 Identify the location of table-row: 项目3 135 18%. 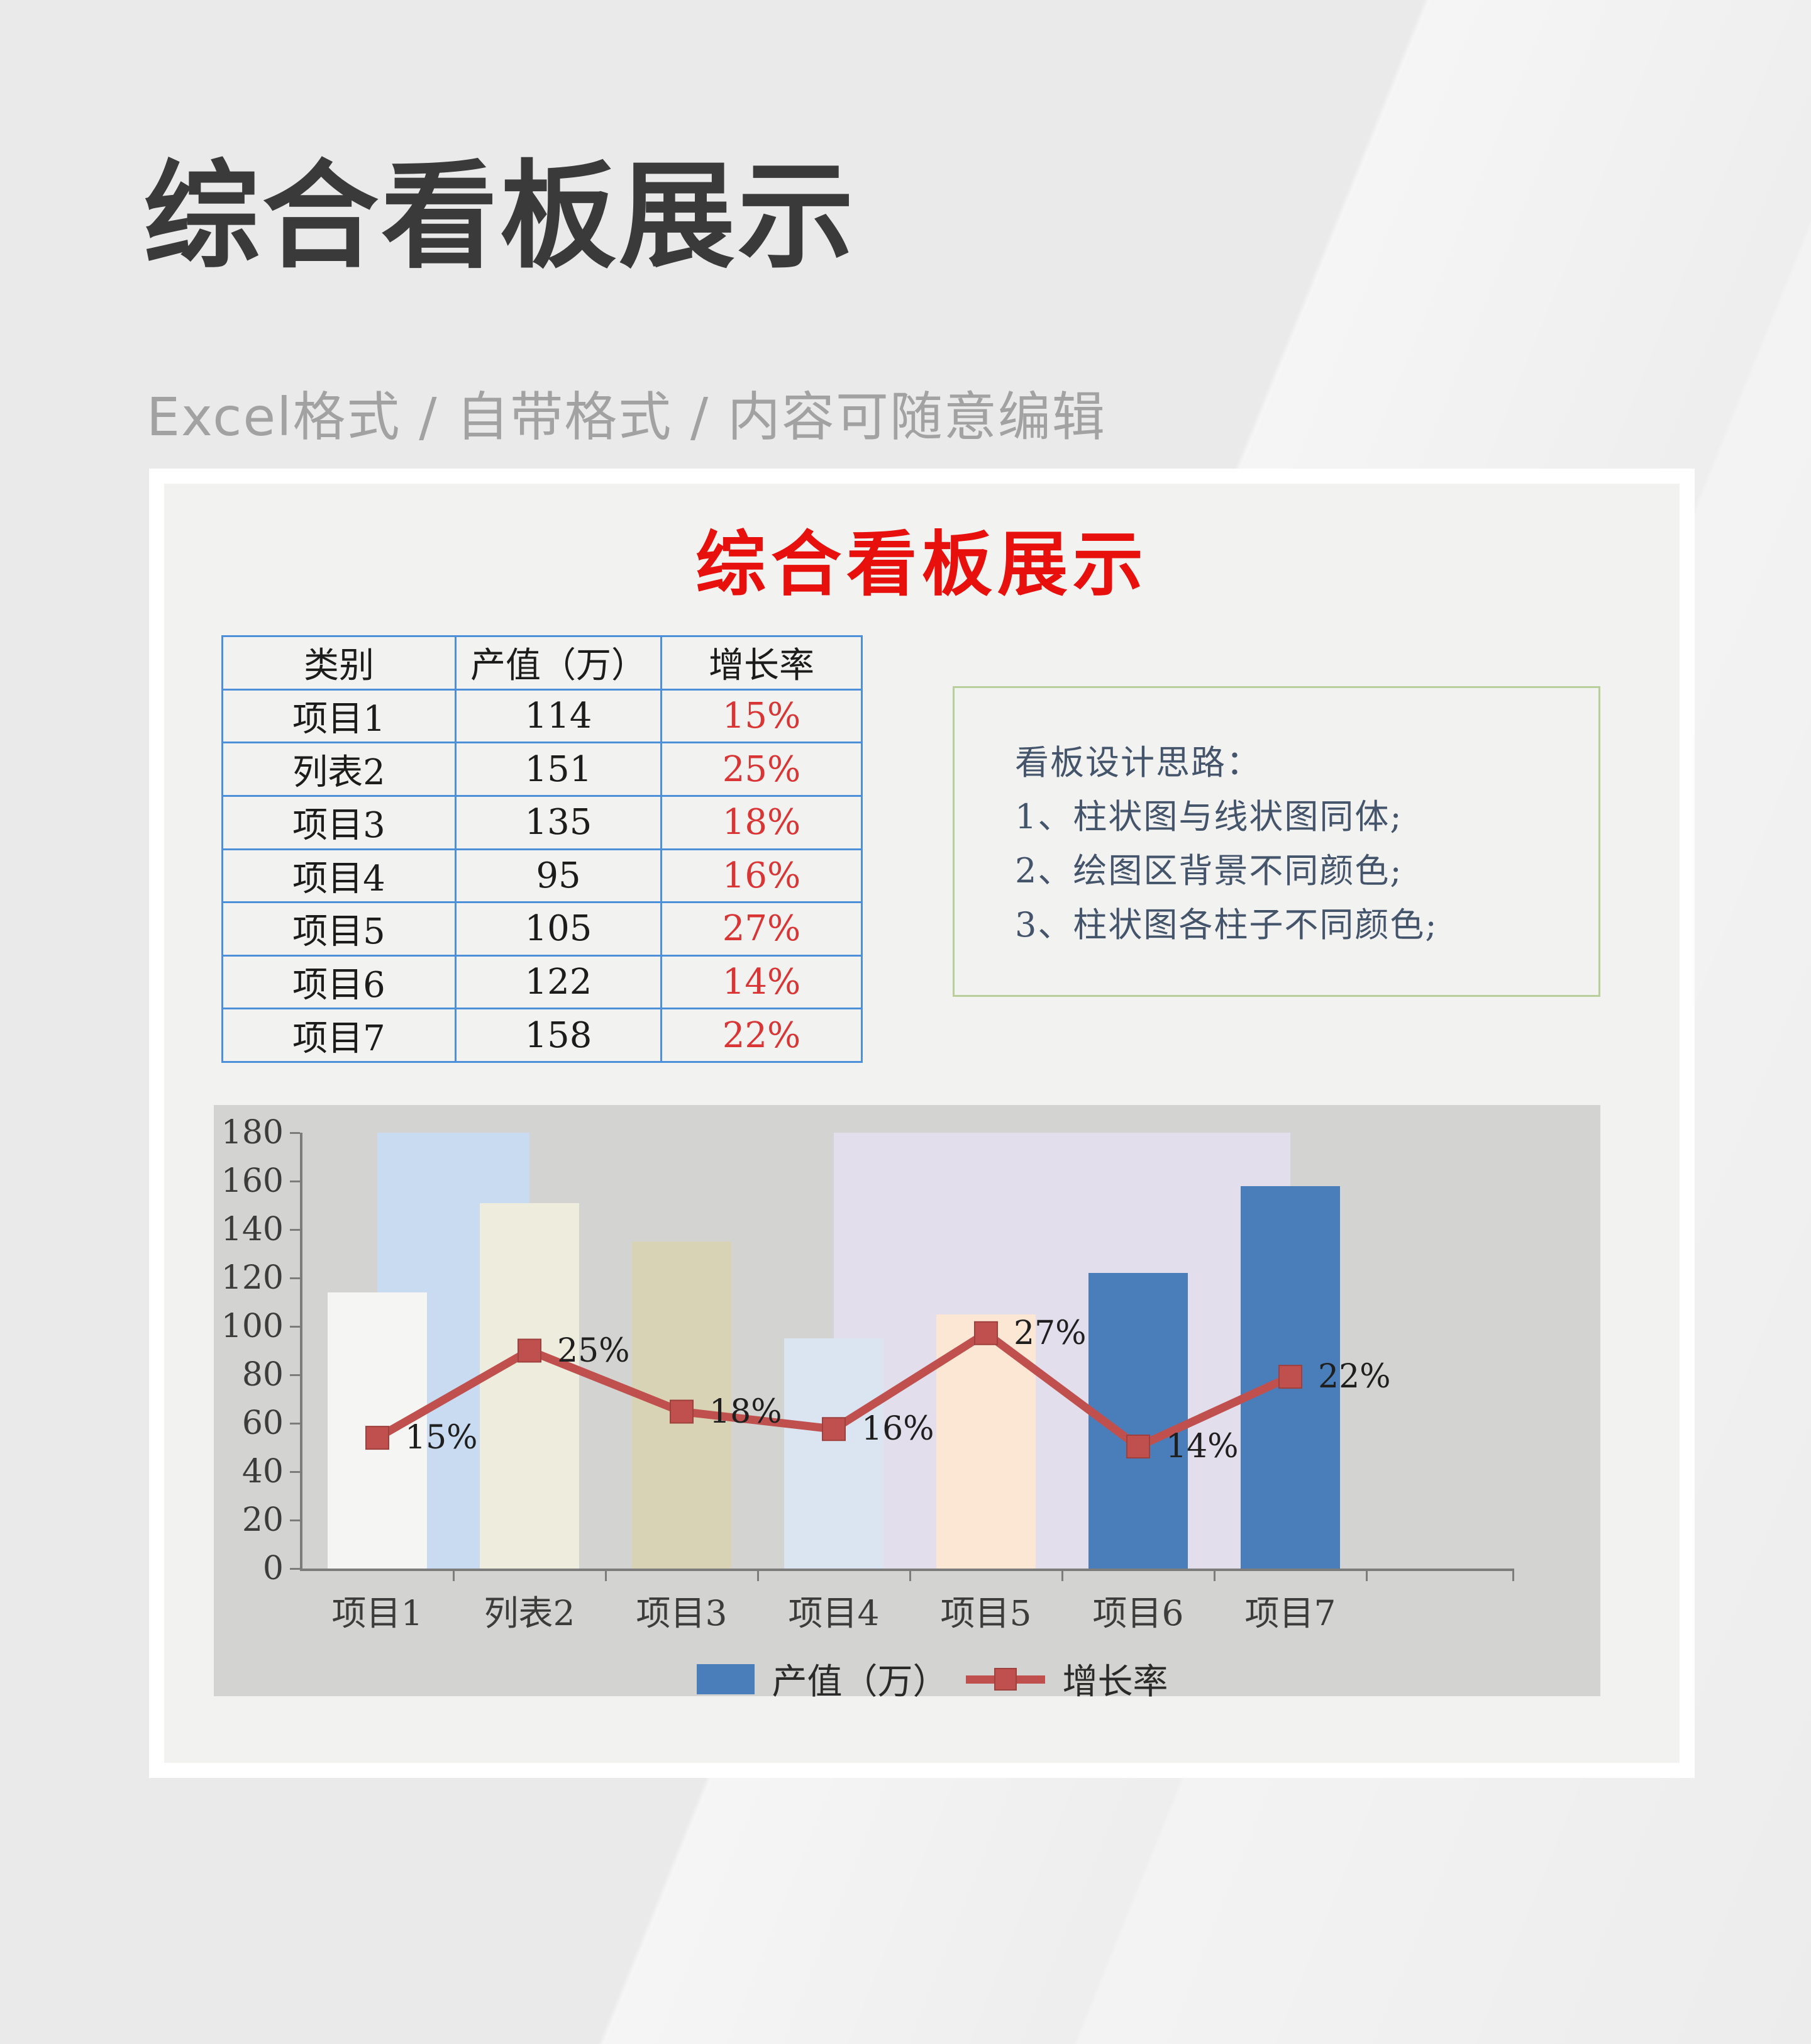
(542, 822).